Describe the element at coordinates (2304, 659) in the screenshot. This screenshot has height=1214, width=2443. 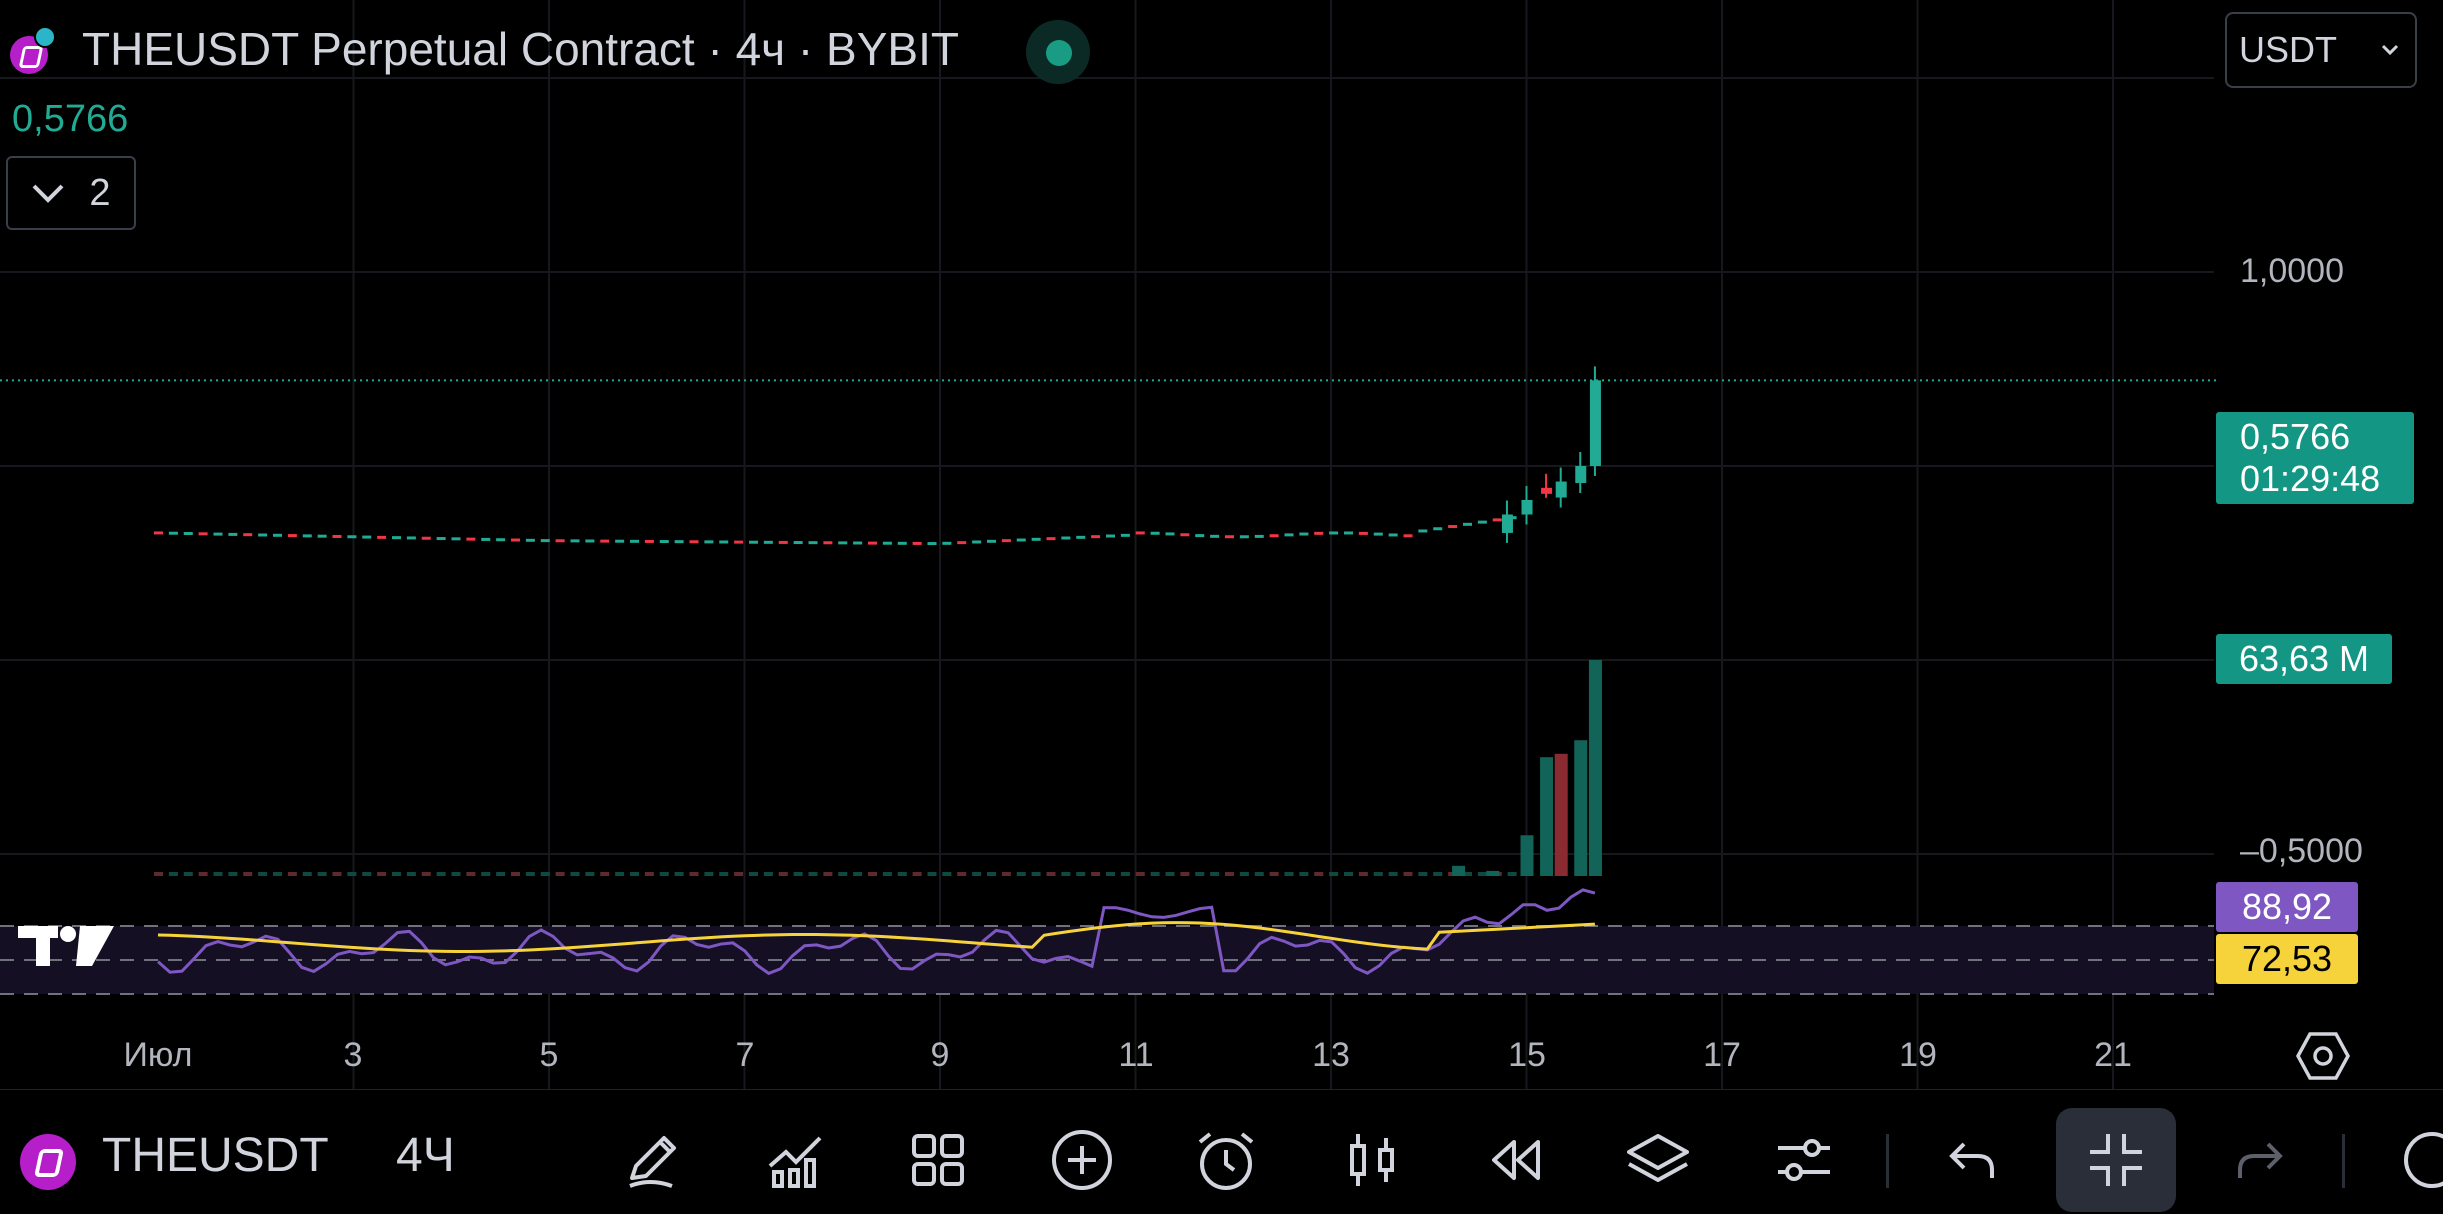
I see `volume-tag: 63,63 M` at that location.